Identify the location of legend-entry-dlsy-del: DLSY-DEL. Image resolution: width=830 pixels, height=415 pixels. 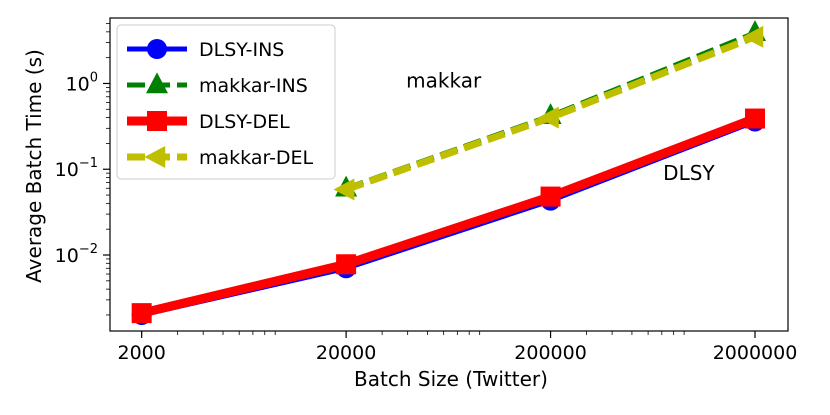
(208, 122).